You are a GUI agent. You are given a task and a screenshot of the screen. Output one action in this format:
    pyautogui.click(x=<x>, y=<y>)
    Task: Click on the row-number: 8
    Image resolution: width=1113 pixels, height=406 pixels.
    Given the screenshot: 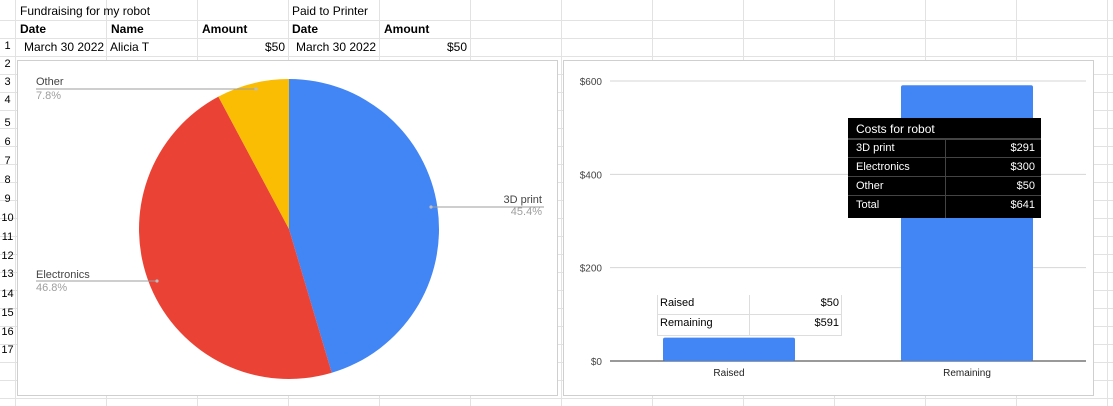 What is the action you would take?
    pyautogui.click(x=7, y=180)
    